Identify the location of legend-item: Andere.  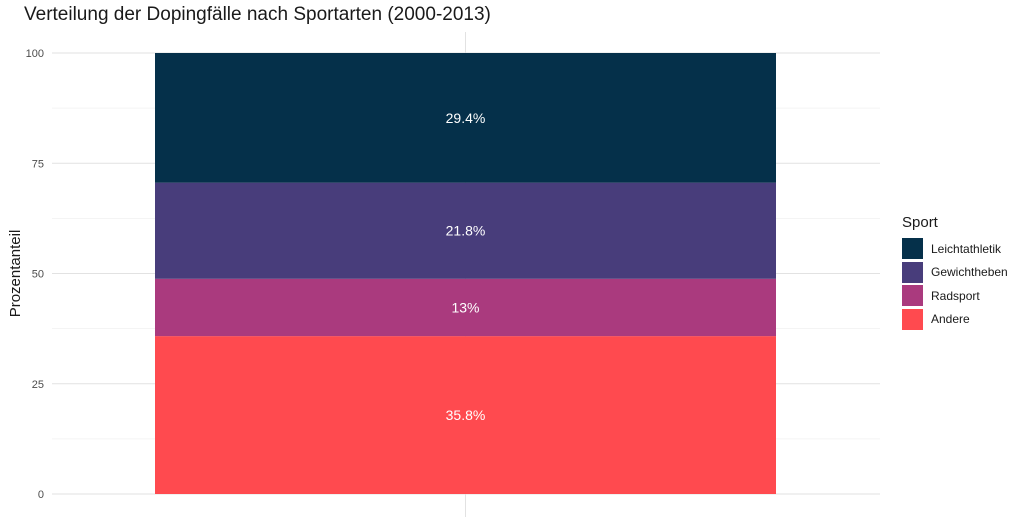
(955, 320).